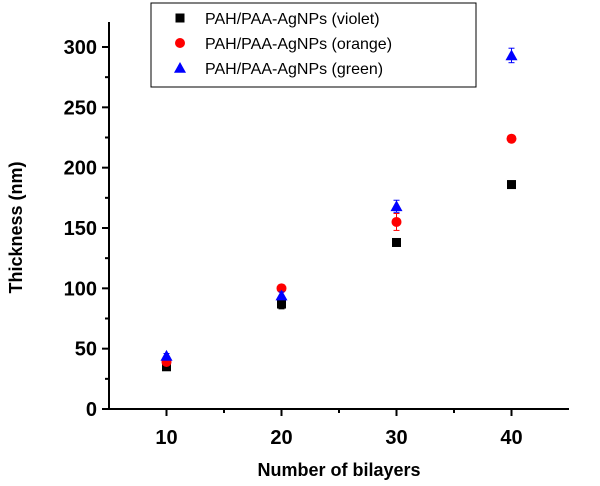 The image size is (600, 486). What do you see at coordinates (91, 410) in the screenshot?
I see `y-tick-label: 0` at bounding box center [91, 410].